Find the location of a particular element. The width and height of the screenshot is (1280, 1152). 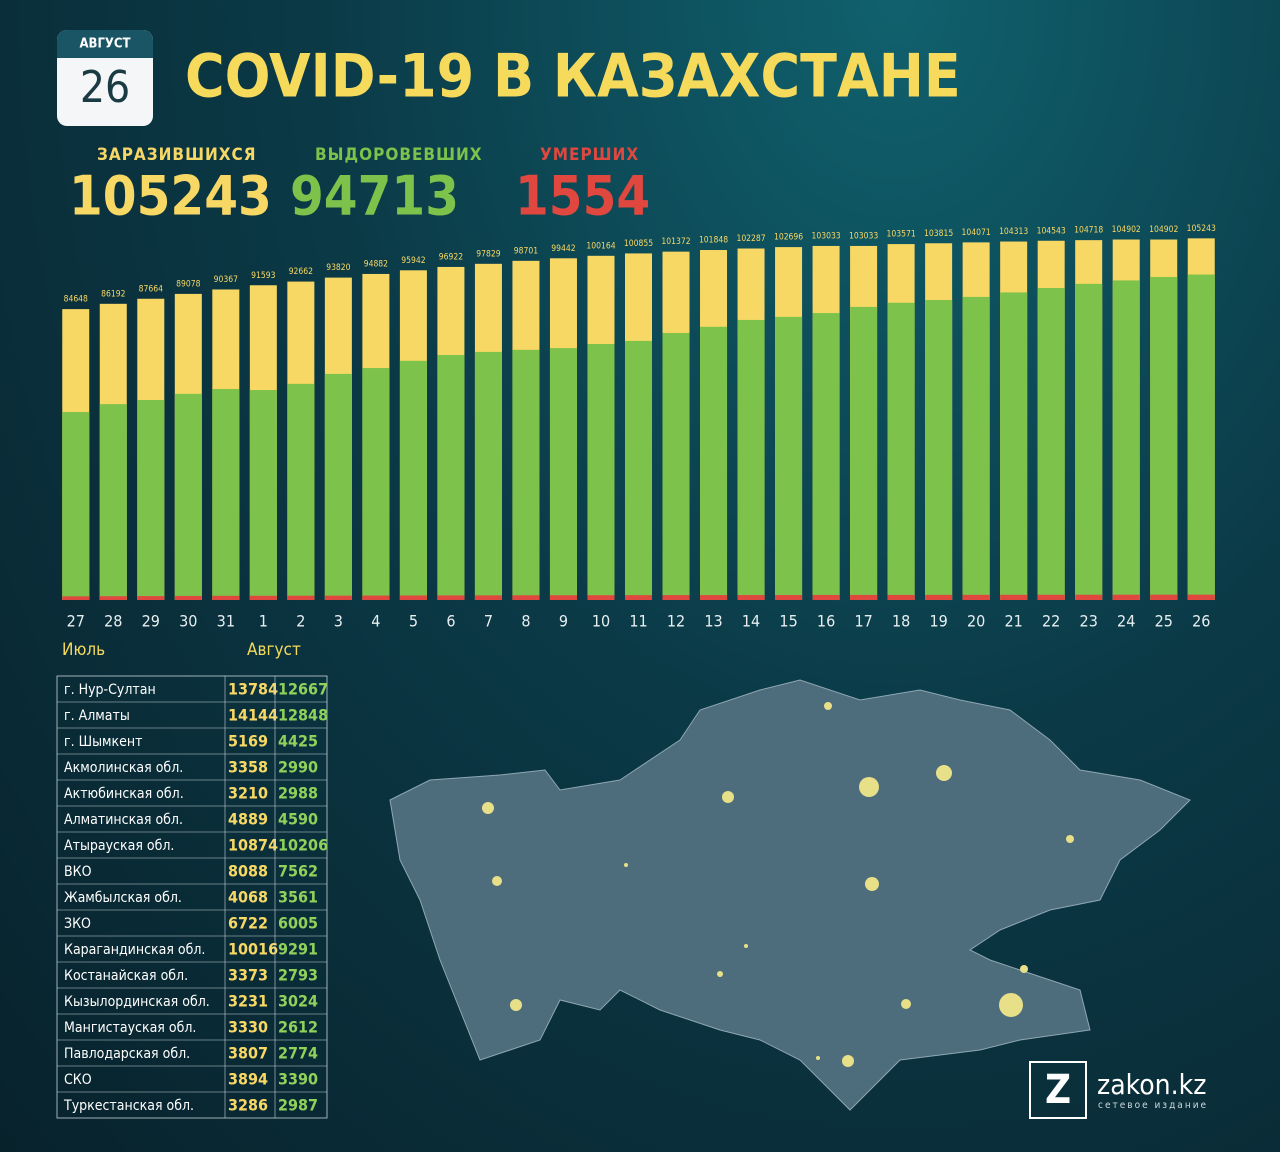

logo-name: zakon.kz is located at coordinates (1151, 1084).